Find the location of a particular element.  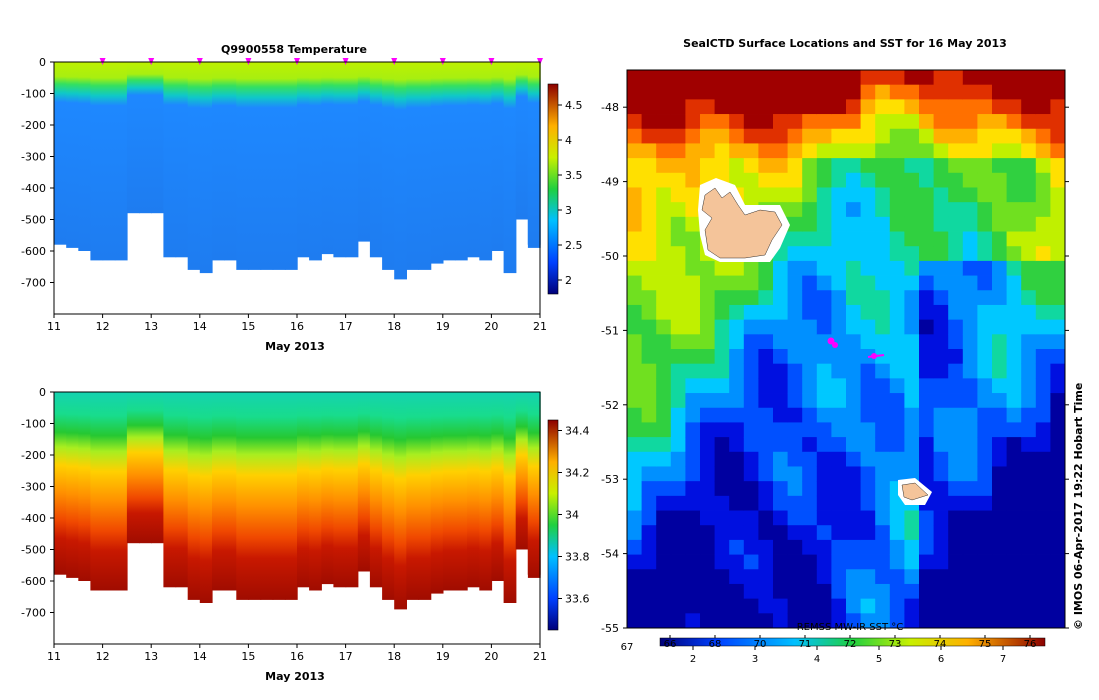

temperature-y-axis: 0 -100 -200 -300 -400 -500 -600 -700 is located at coordinates (37, 173).